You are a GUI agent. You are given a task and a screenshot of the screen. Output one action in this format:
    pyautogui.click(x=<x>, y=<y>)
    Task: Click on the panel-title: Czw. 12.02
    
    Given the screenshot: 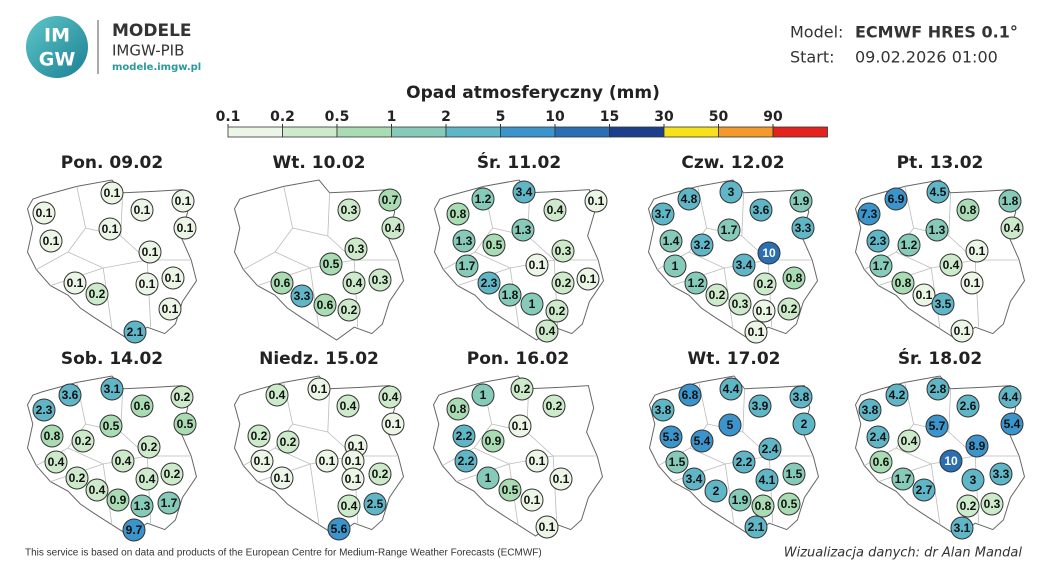 What is the action you would take?
    pyautogui.click(x=732, y=163)
    